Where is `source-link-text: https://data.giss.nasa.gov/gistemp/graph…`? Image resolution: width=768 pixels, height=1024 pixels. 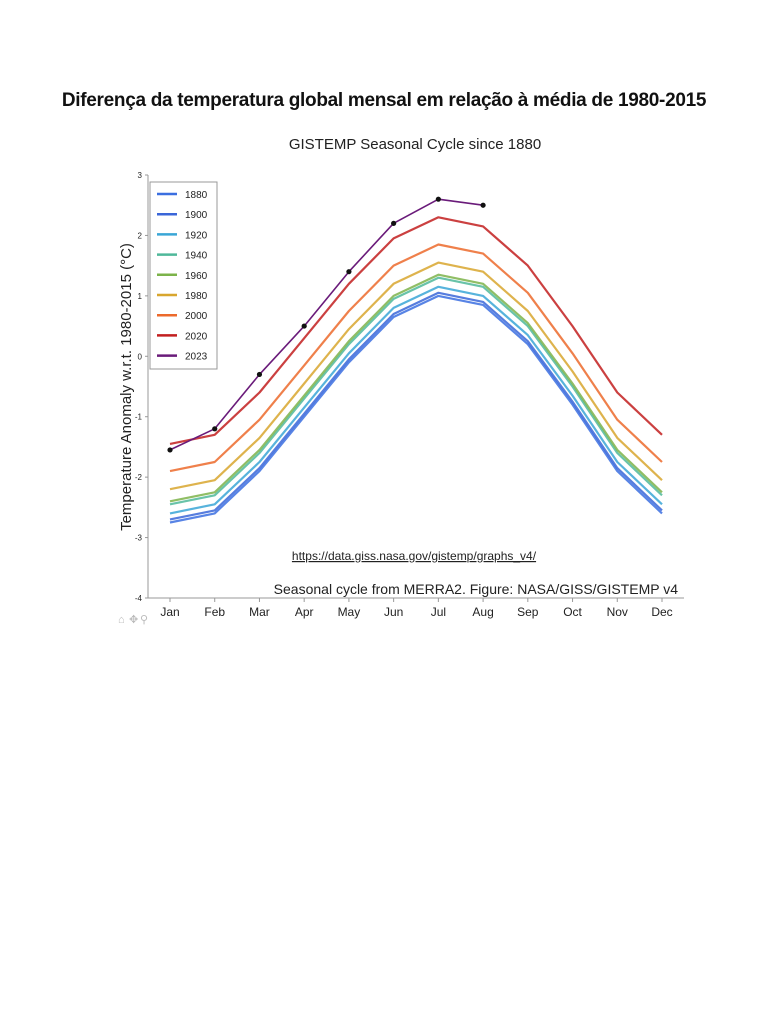
source-link-text: https://data.giss.nasa.gov/gistemp/graph… is located at coordinates (414, 556).